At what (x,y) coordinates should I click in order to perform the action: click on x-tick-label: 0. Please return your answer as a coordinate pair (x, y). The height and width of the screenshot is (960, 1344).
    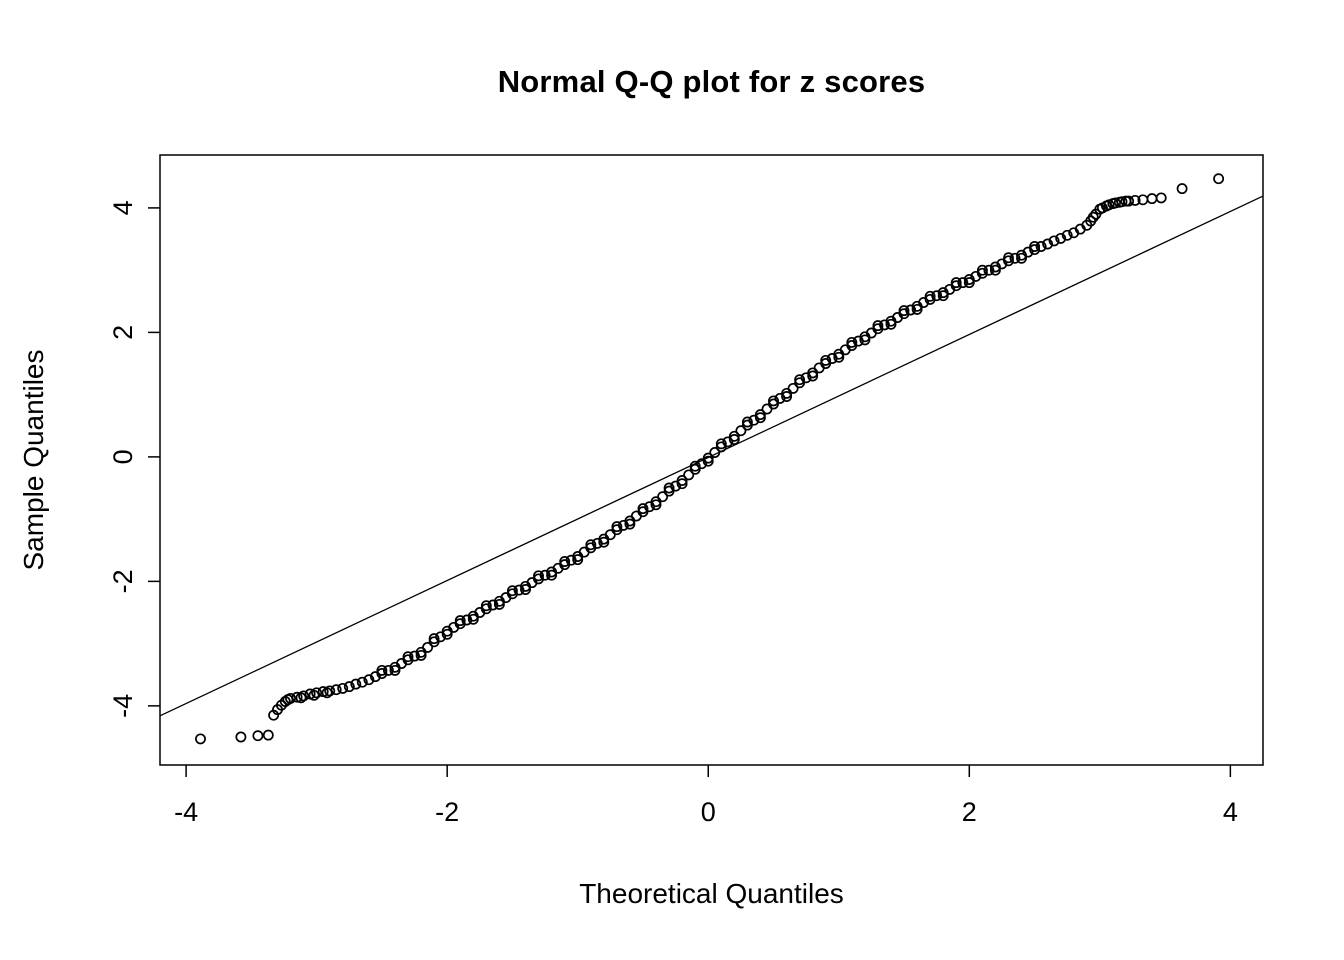
    Looking at the image, I should click on (708, 812).